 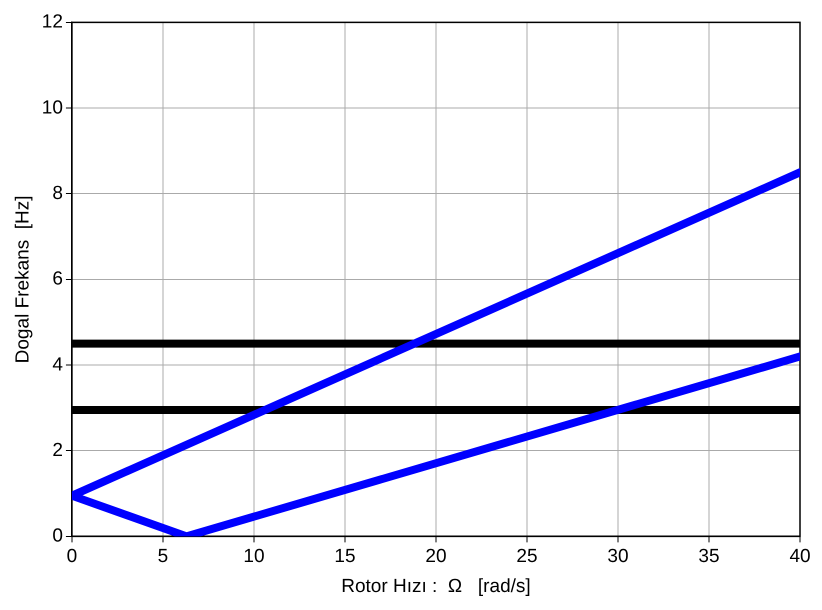 I want to click on y-tick-label: 12, so click(x=52, y=22).